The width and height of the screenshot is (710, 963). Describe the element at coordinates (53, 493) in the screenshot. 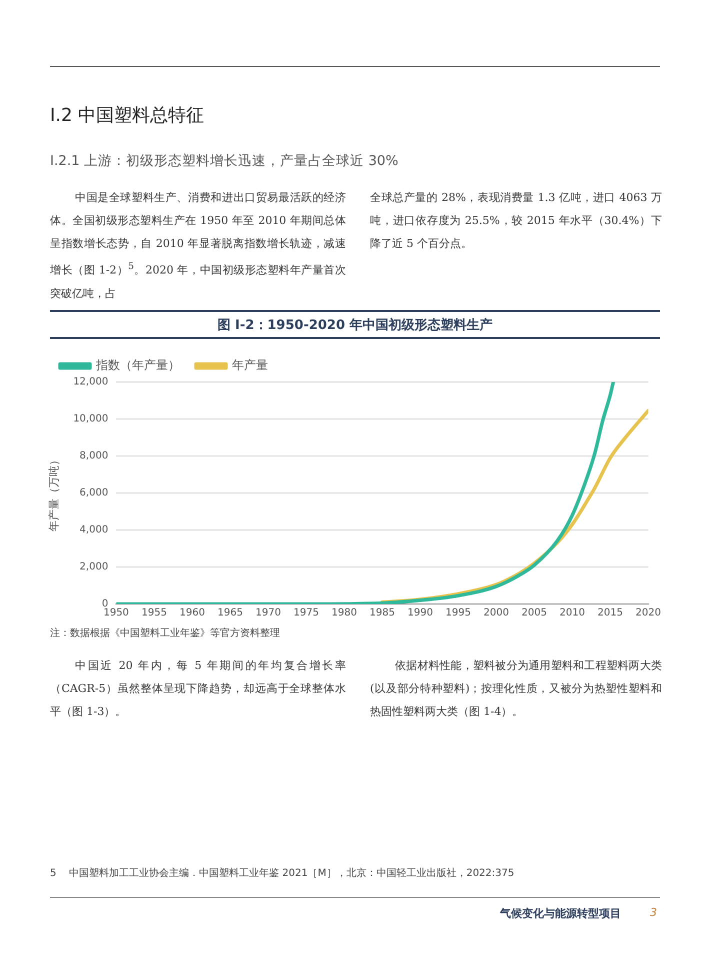

I see `y-axis-title: 年产量（万吨）` at that location.